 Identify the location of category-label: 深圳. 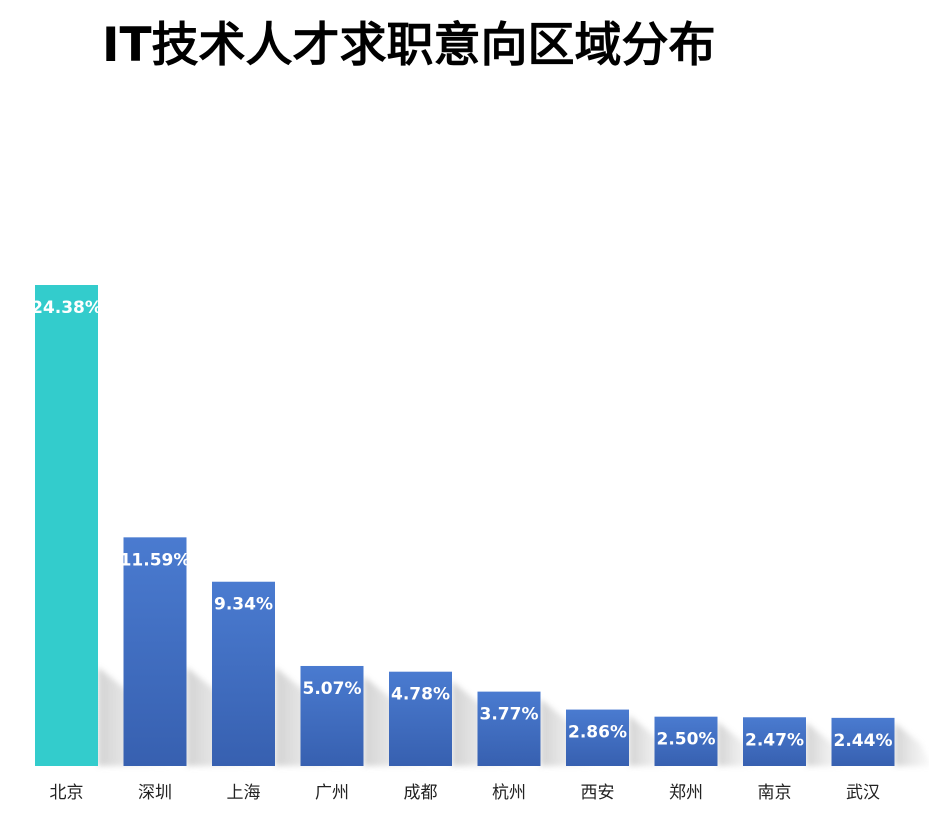
(155, 793).